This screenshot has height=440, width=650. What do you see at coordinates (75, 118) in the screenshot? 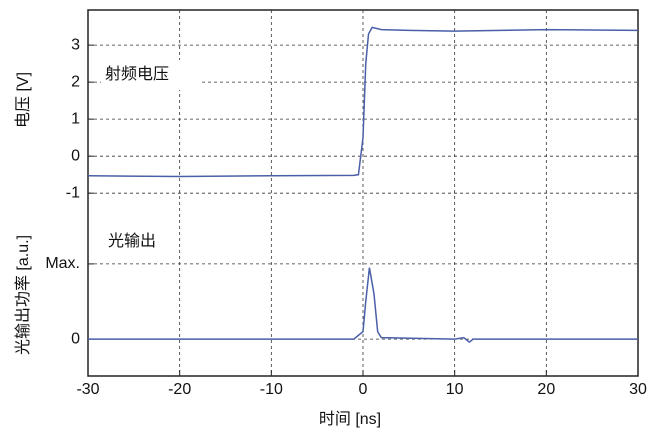
I see `y-tick-label: 1` at bounding box center [75, 118].